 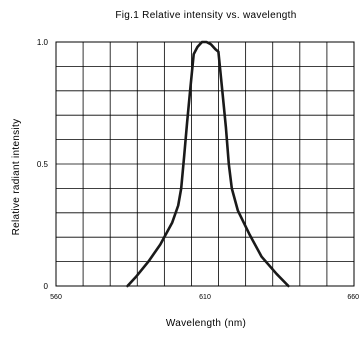 What do you see at coordinates (46, 286) in the screenshot?
I see `y-tick-label: 0` at bounding box center [46, 286].